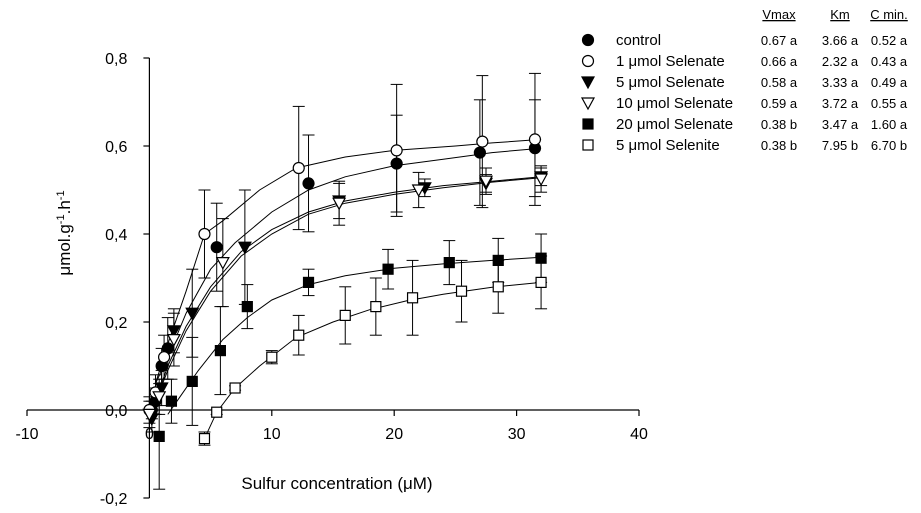 The width and height of the screenshot is (921, 513). What do you see at coordinates (588, 61) in the screenshot?
I see `legend-marker-1-mol-selenate` at bounding box center [588, 61].